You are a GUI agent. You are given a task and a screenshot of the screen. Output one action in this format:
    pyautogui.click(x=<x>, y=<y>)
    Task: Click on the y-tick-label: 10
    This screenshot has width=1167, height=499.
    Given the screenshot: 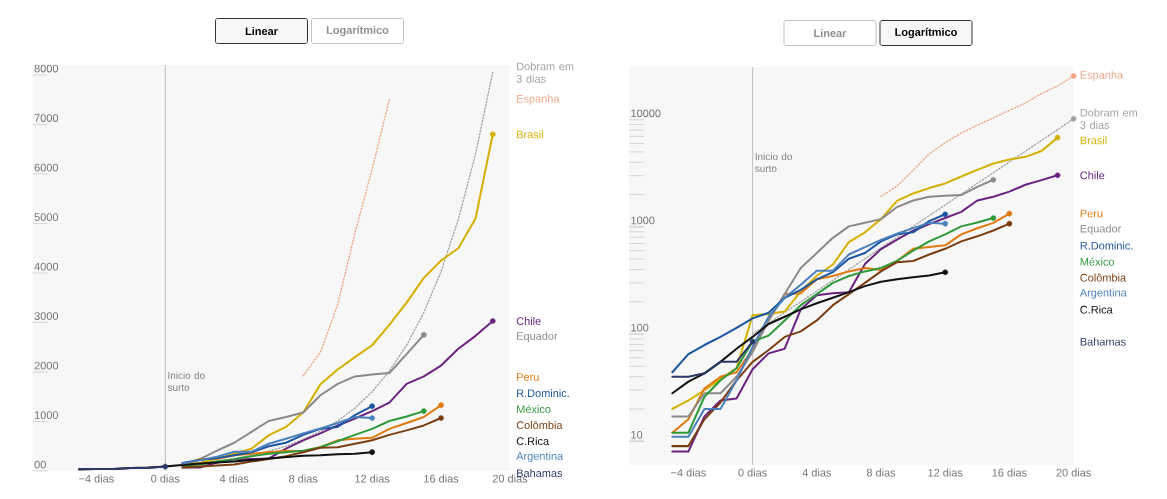 What is the action you would take?
    pyautogui.click(x=637, y=434)
    